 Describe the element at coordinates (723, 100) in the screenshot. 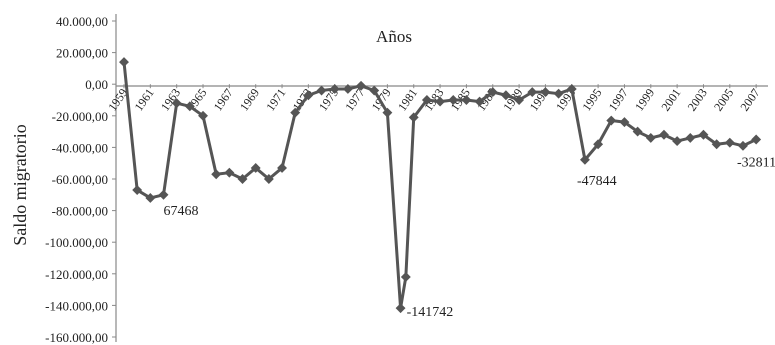

I see `x-tick-label: 2005` at that location.